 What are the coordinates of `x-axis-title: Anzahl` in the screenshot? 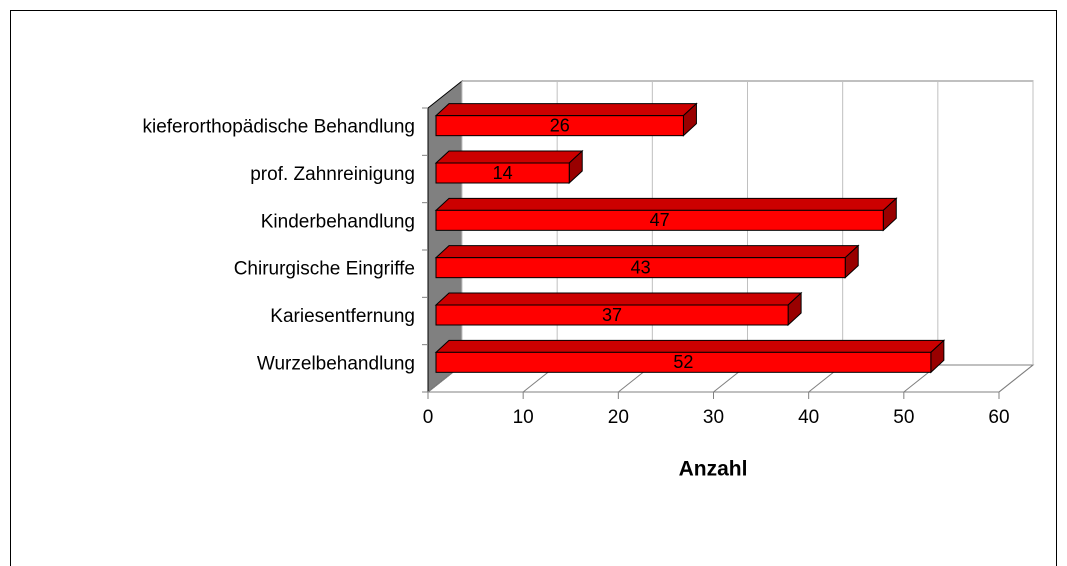 It's located at (713, 469).